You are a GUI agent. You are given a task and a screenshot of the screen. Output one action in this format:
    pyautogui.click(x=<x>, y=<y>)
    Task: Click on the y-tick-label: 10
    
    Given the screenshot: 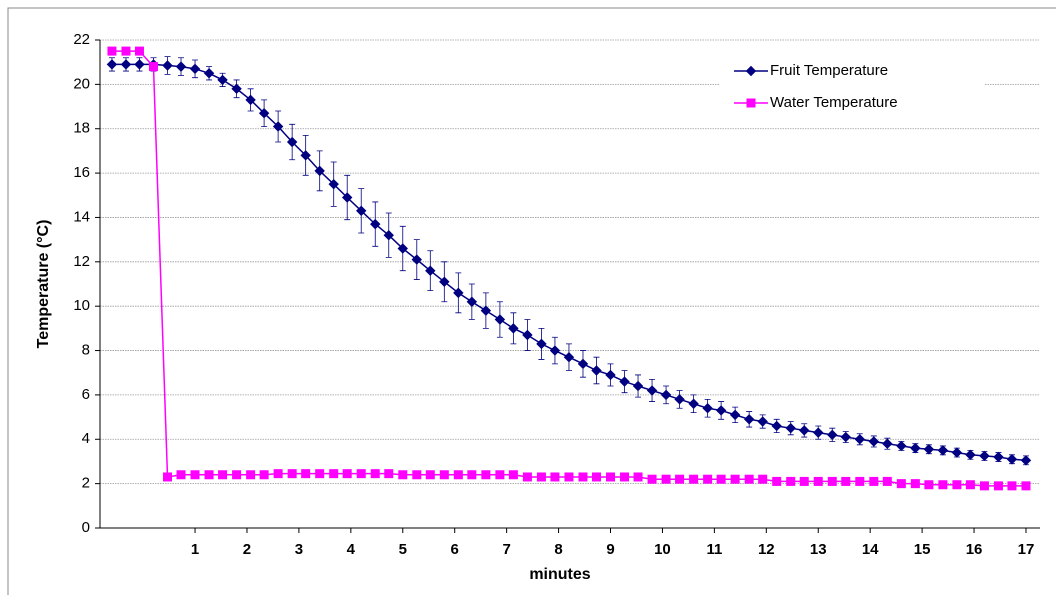 What is the action you would take?
    pyautogui.click(x=81, y=305)
    